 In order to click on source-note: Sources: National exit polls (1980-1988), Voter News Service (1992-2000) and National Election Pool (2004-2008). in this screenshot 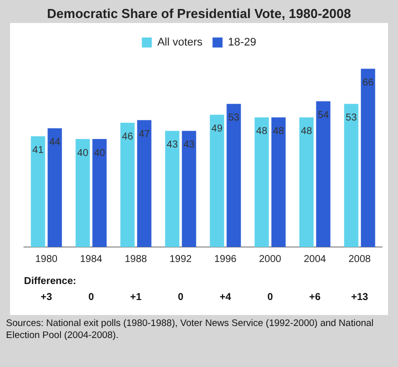, I will do `click(190, 330)`.